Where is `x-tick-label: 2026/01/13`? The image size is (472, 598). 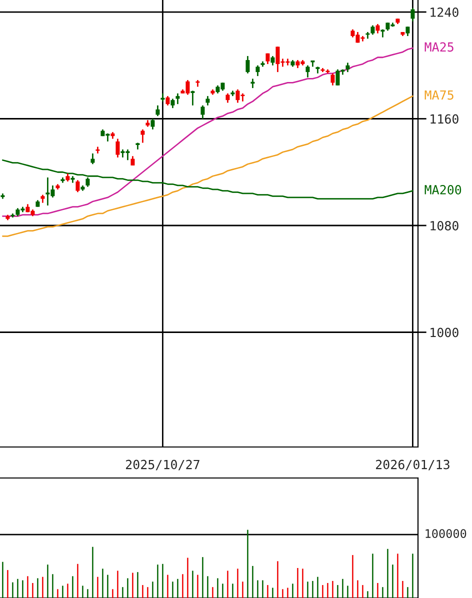 x-tick-label: 2026/01/13 is located at coordinates (413, 465).